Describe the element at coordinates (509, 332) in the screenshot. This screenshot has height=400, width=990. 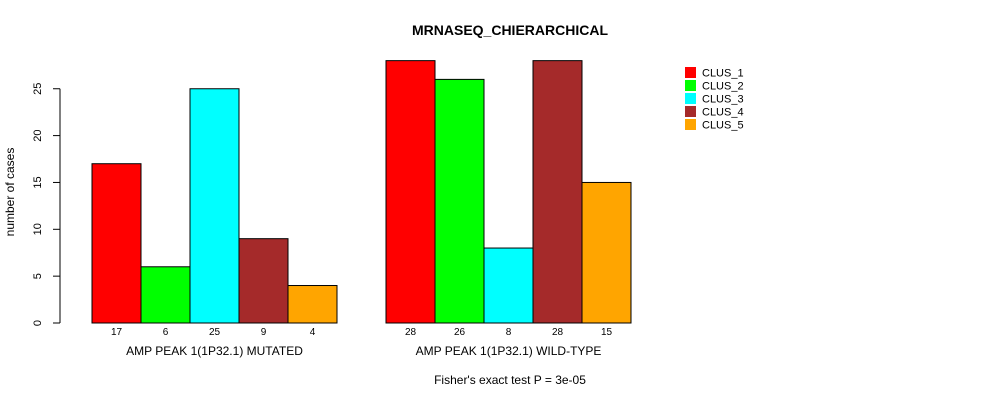
I see `bar-value-label: 8` at that location.